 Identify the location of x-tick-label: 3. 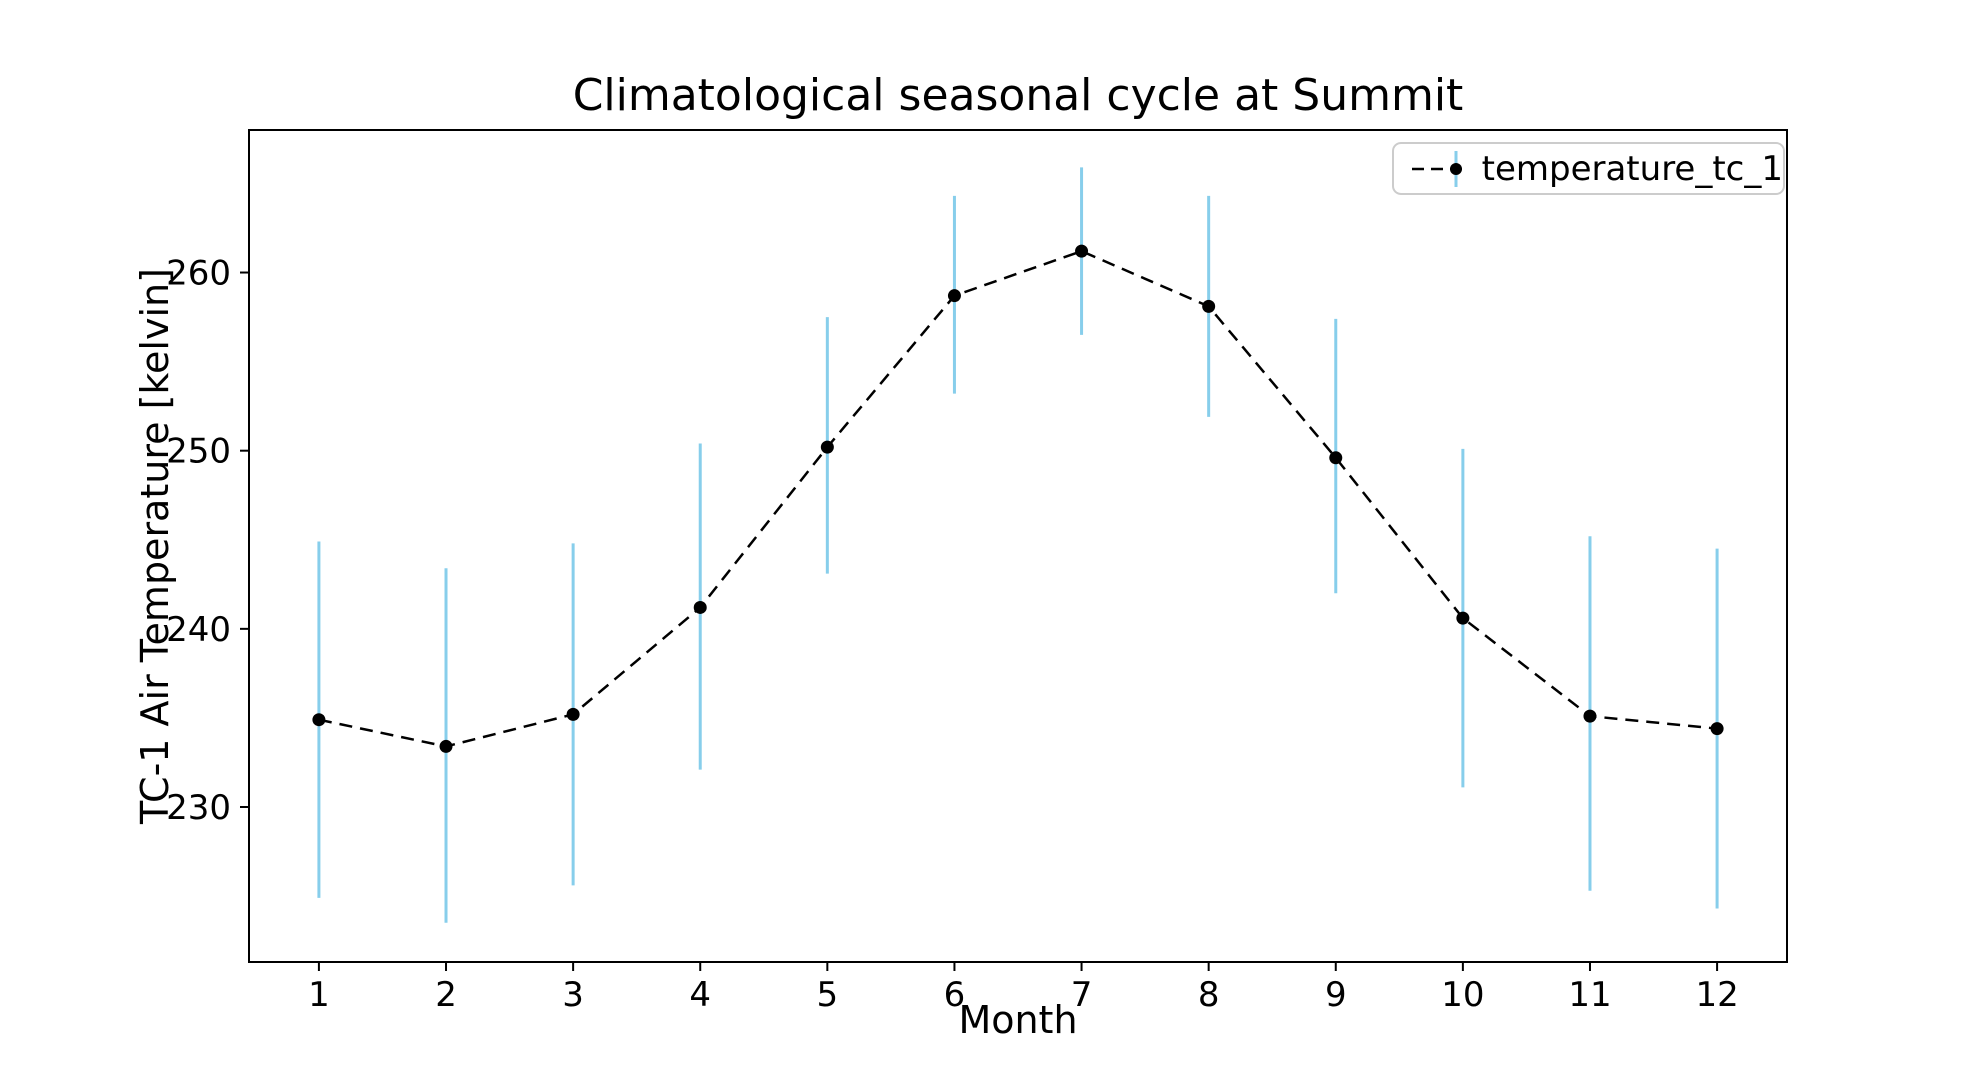
(573, 995).